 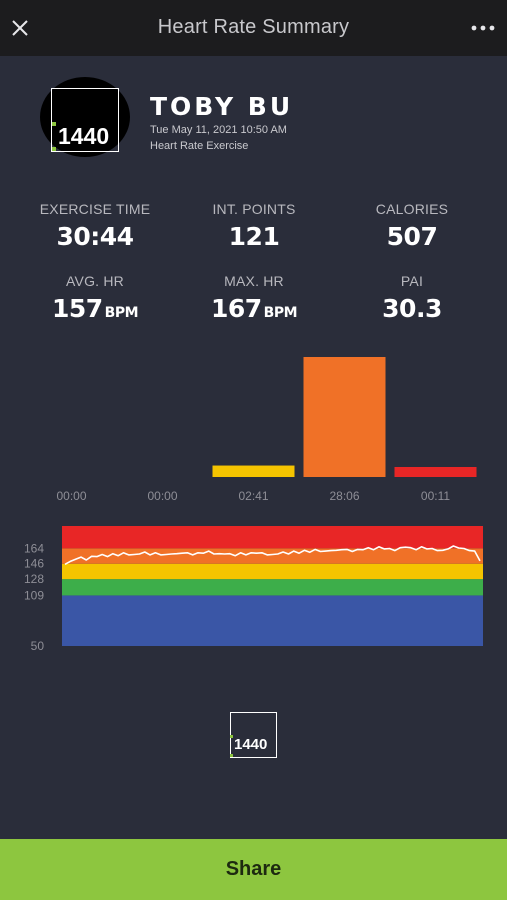 I want to click on footer-logo: 1440, so click(x=254, y=735).